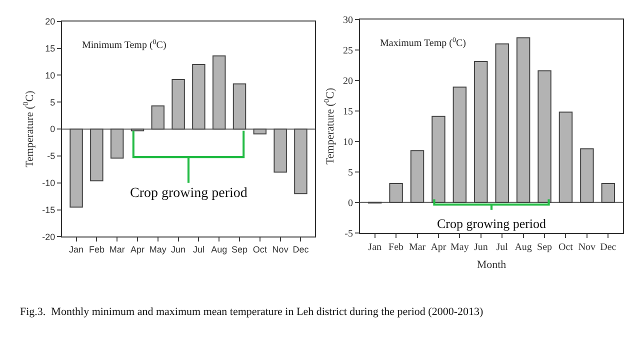  What do you see at coordinates (348, 20) in the screenshot?
I see `y-tick-label: 30` at bounding box center [348, 20].